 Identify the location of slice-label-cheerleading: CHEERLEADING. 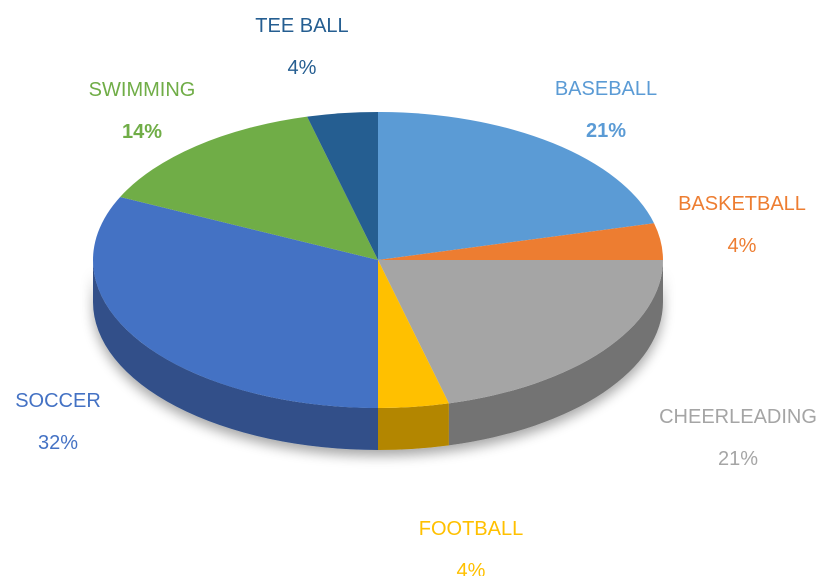
(738, 417).